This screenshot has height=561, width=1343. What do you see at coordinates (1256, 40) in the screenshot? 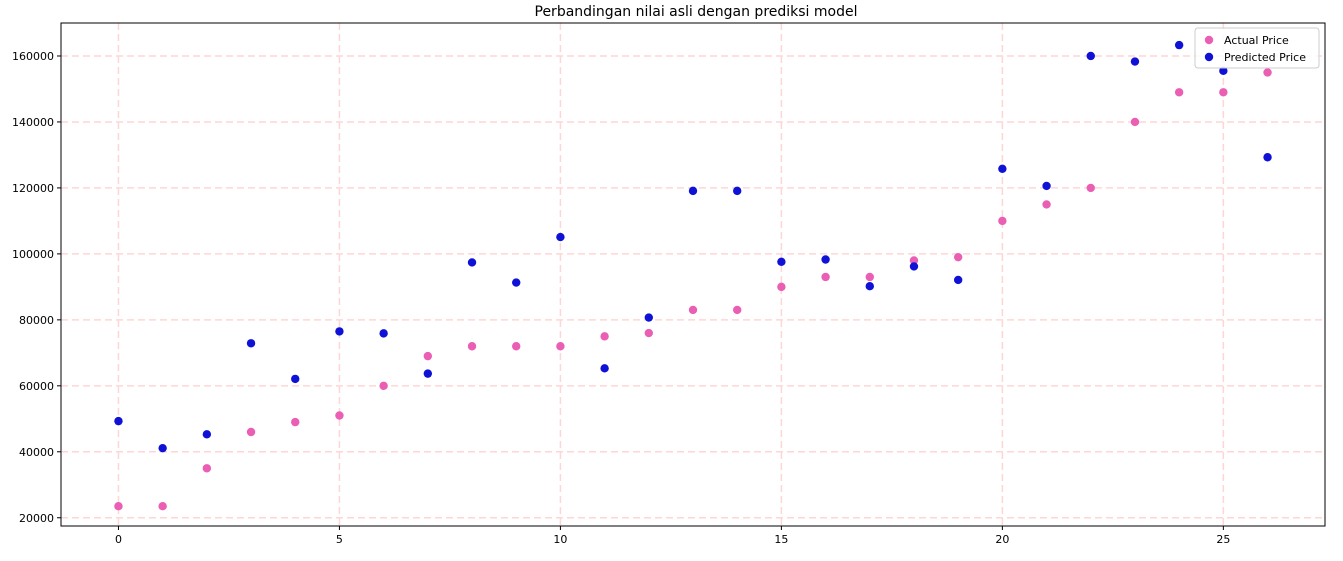
I see `legend-label: Actual Price` at bounding box center [1256, 40].